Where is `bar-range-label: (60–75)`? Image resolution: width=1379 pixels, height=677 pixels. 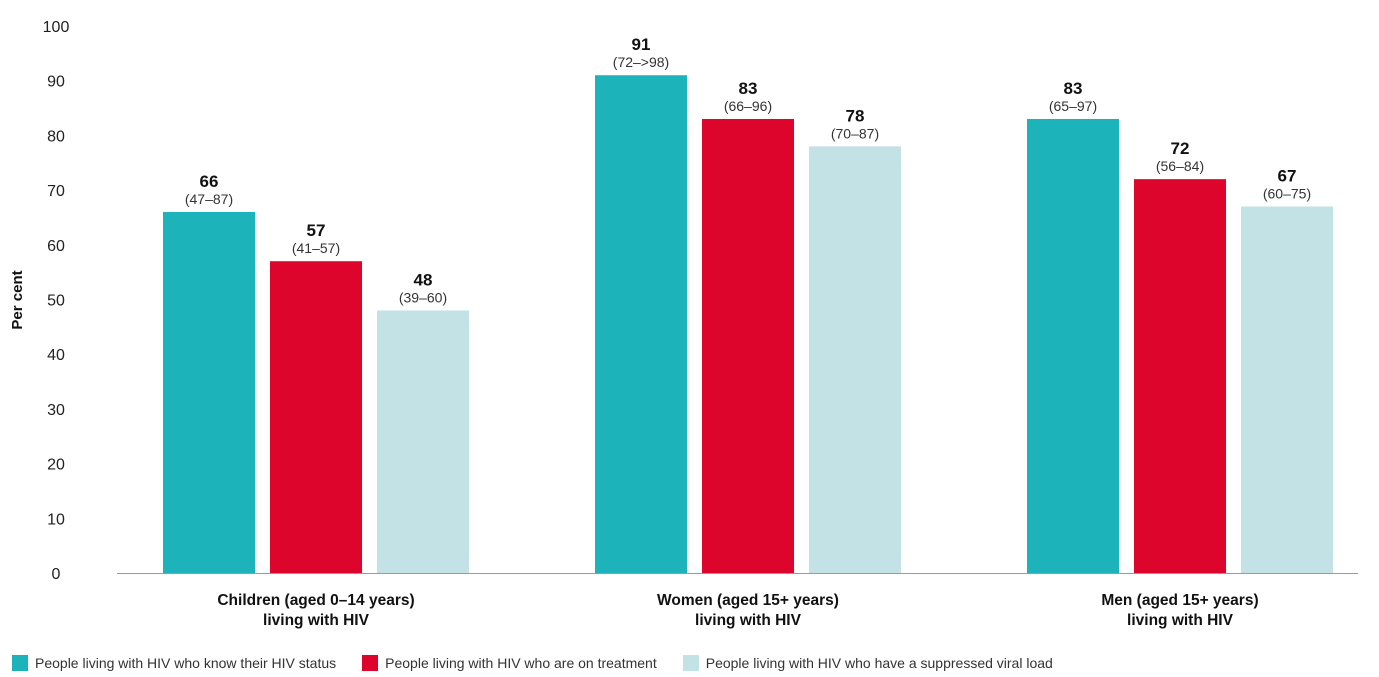 bar-range-label: (60–75) is located at coordinates (1287, 194).